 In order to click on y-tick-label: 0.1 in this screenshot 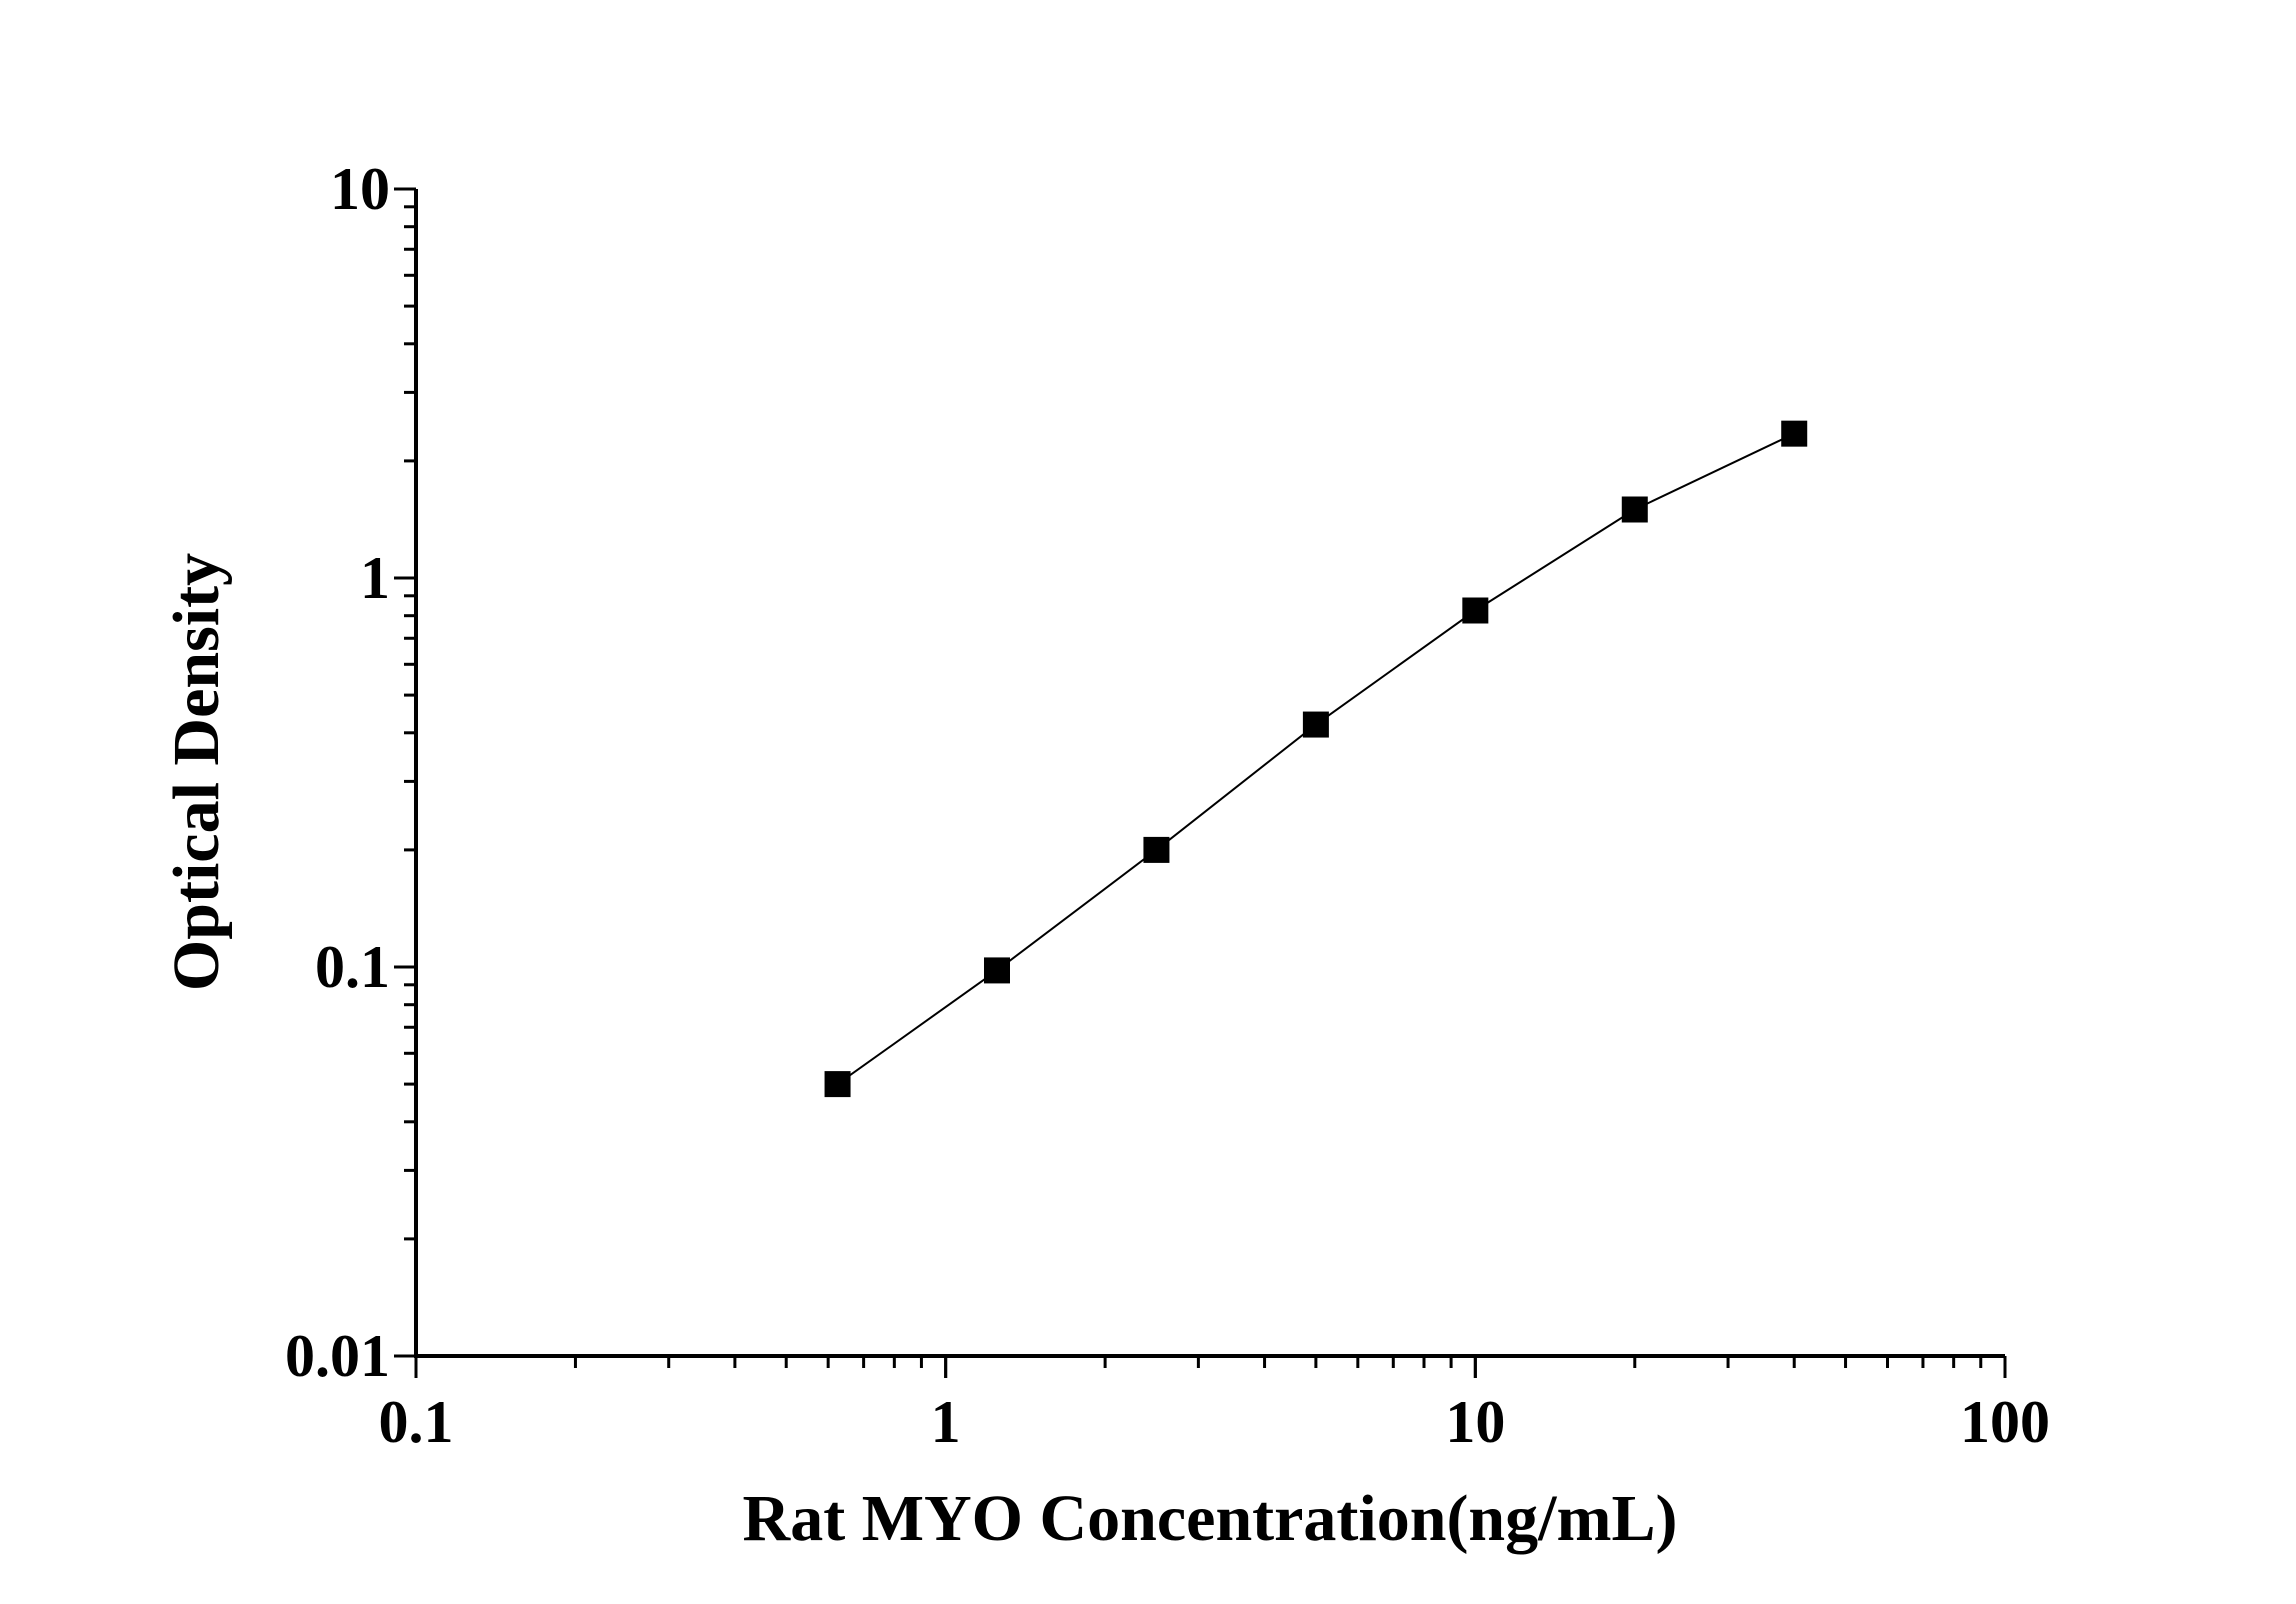, I will do `click(352, 967)`.